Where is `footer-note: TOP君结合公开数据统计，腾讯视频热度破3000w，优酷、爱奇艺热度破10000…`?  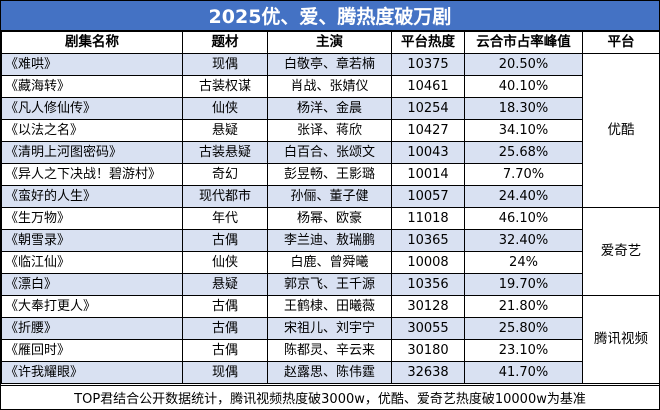 footer-note: TOP君结合公开数据统计，腾讯视频热度破3000w，优酷、爱奇艺热度破10000… is located at coordinates (330, 397).